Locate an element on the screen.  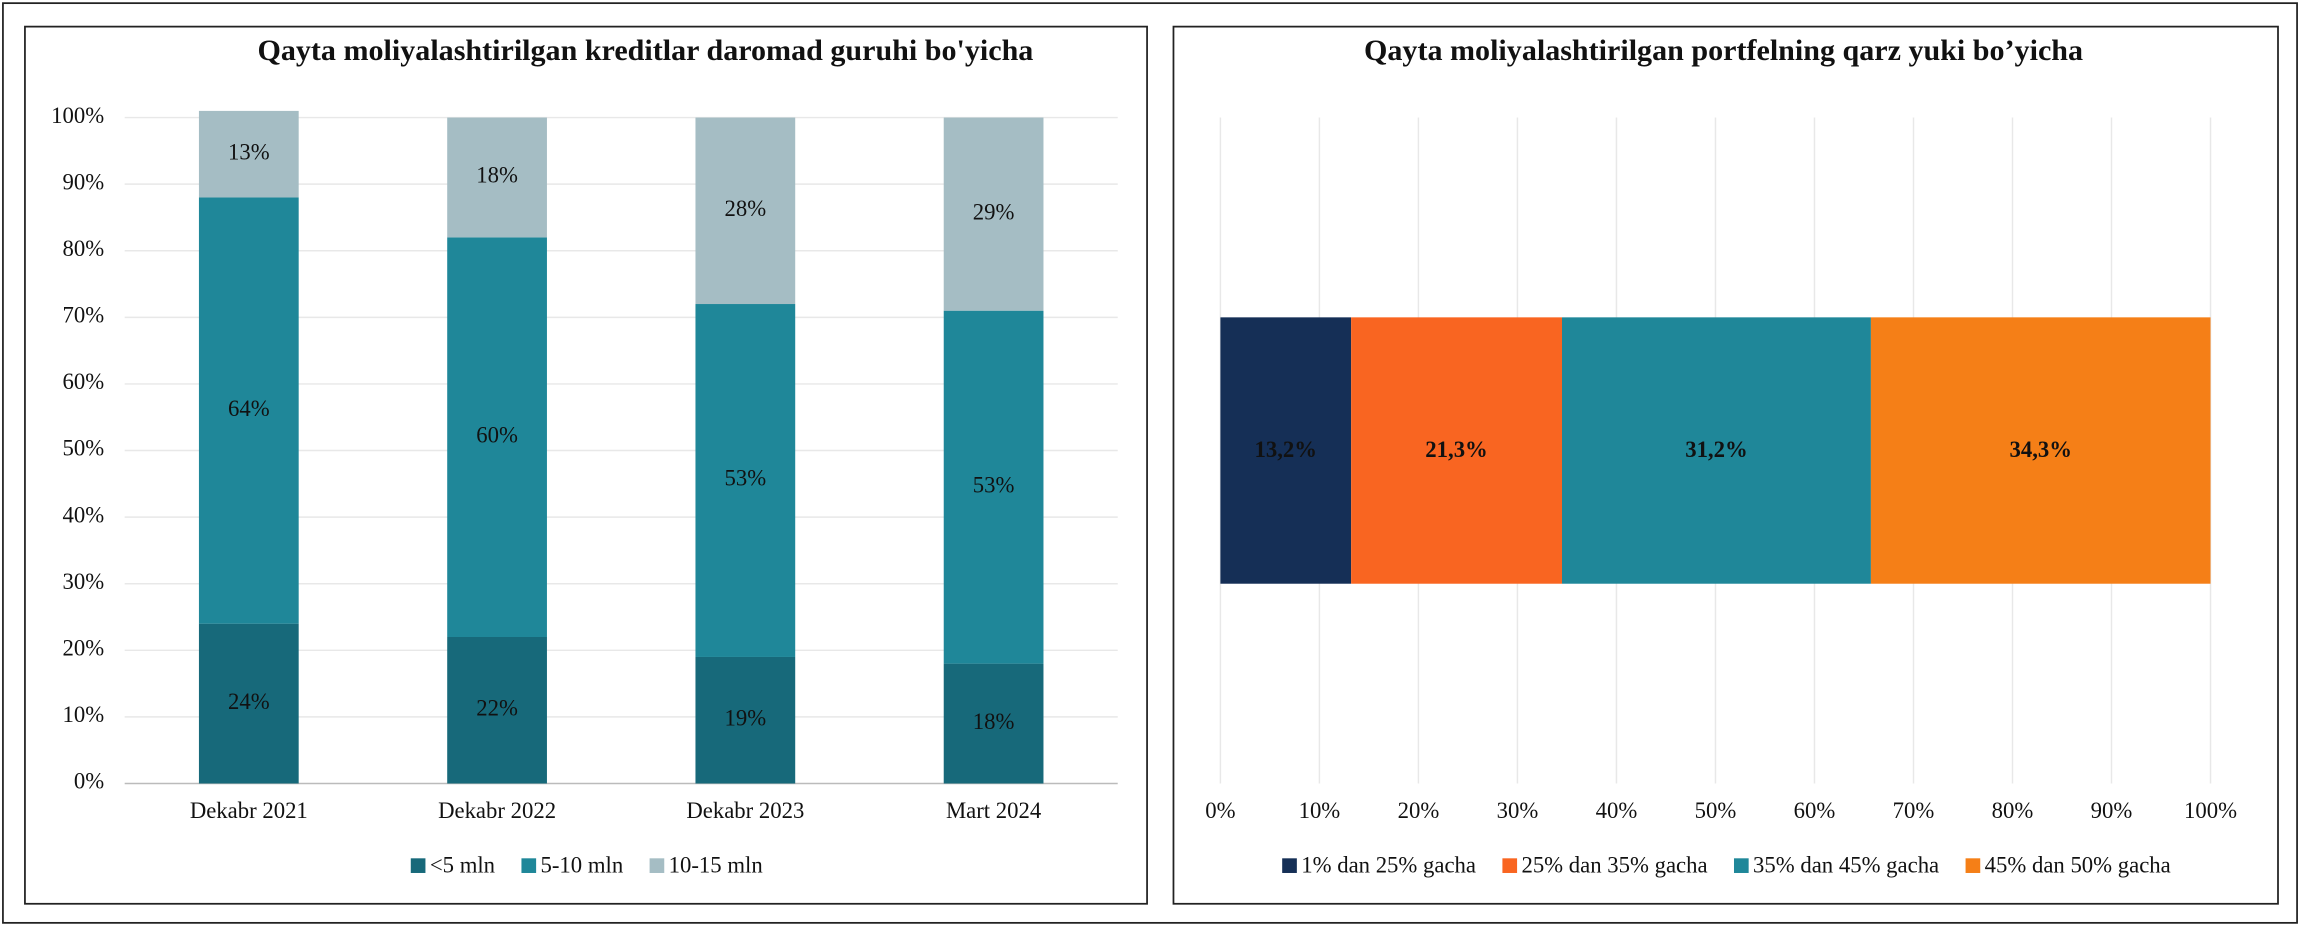
x-tick-label: 30% is located at coordinates (1518, 810).